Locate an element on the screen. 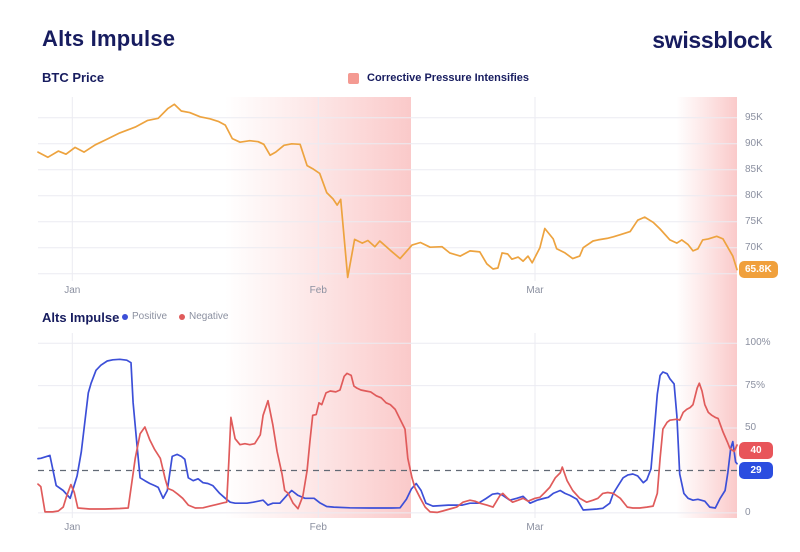 Image resolution: width=800 pixels, height=552 pixels. y-tick-label: 90K is located at coordinates (754, 143).